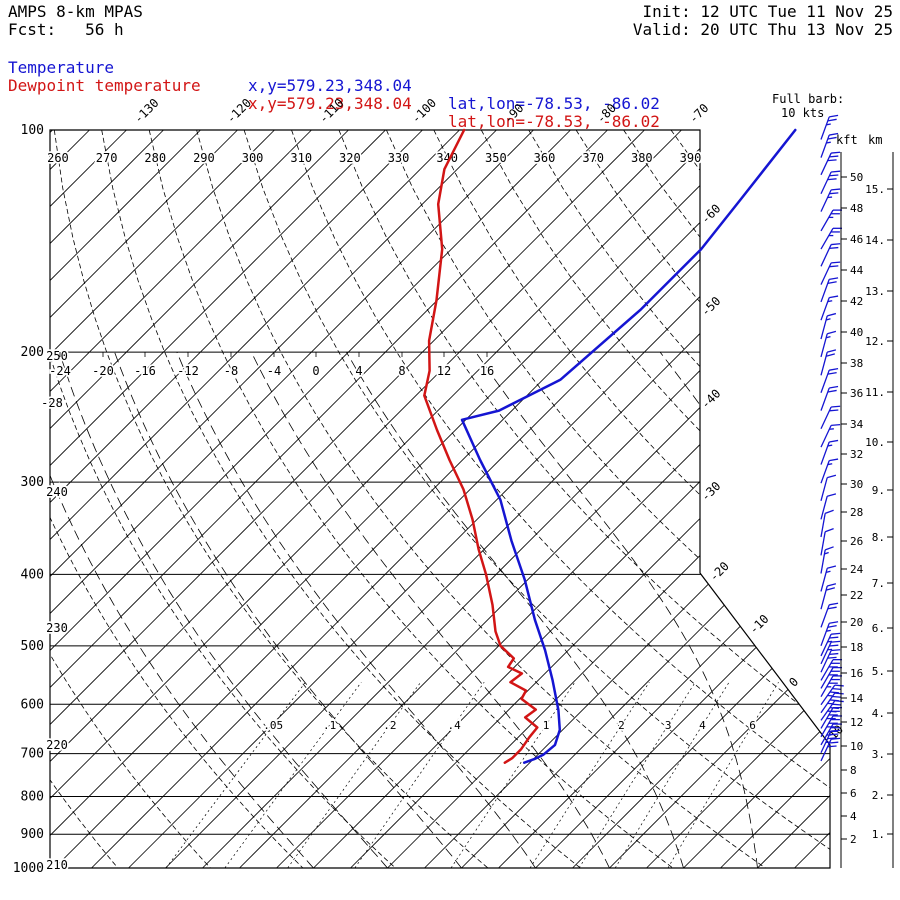  Describe the element at coordinates (188, 371) in the screenshot. I see `scale200-label: -12` at that location.